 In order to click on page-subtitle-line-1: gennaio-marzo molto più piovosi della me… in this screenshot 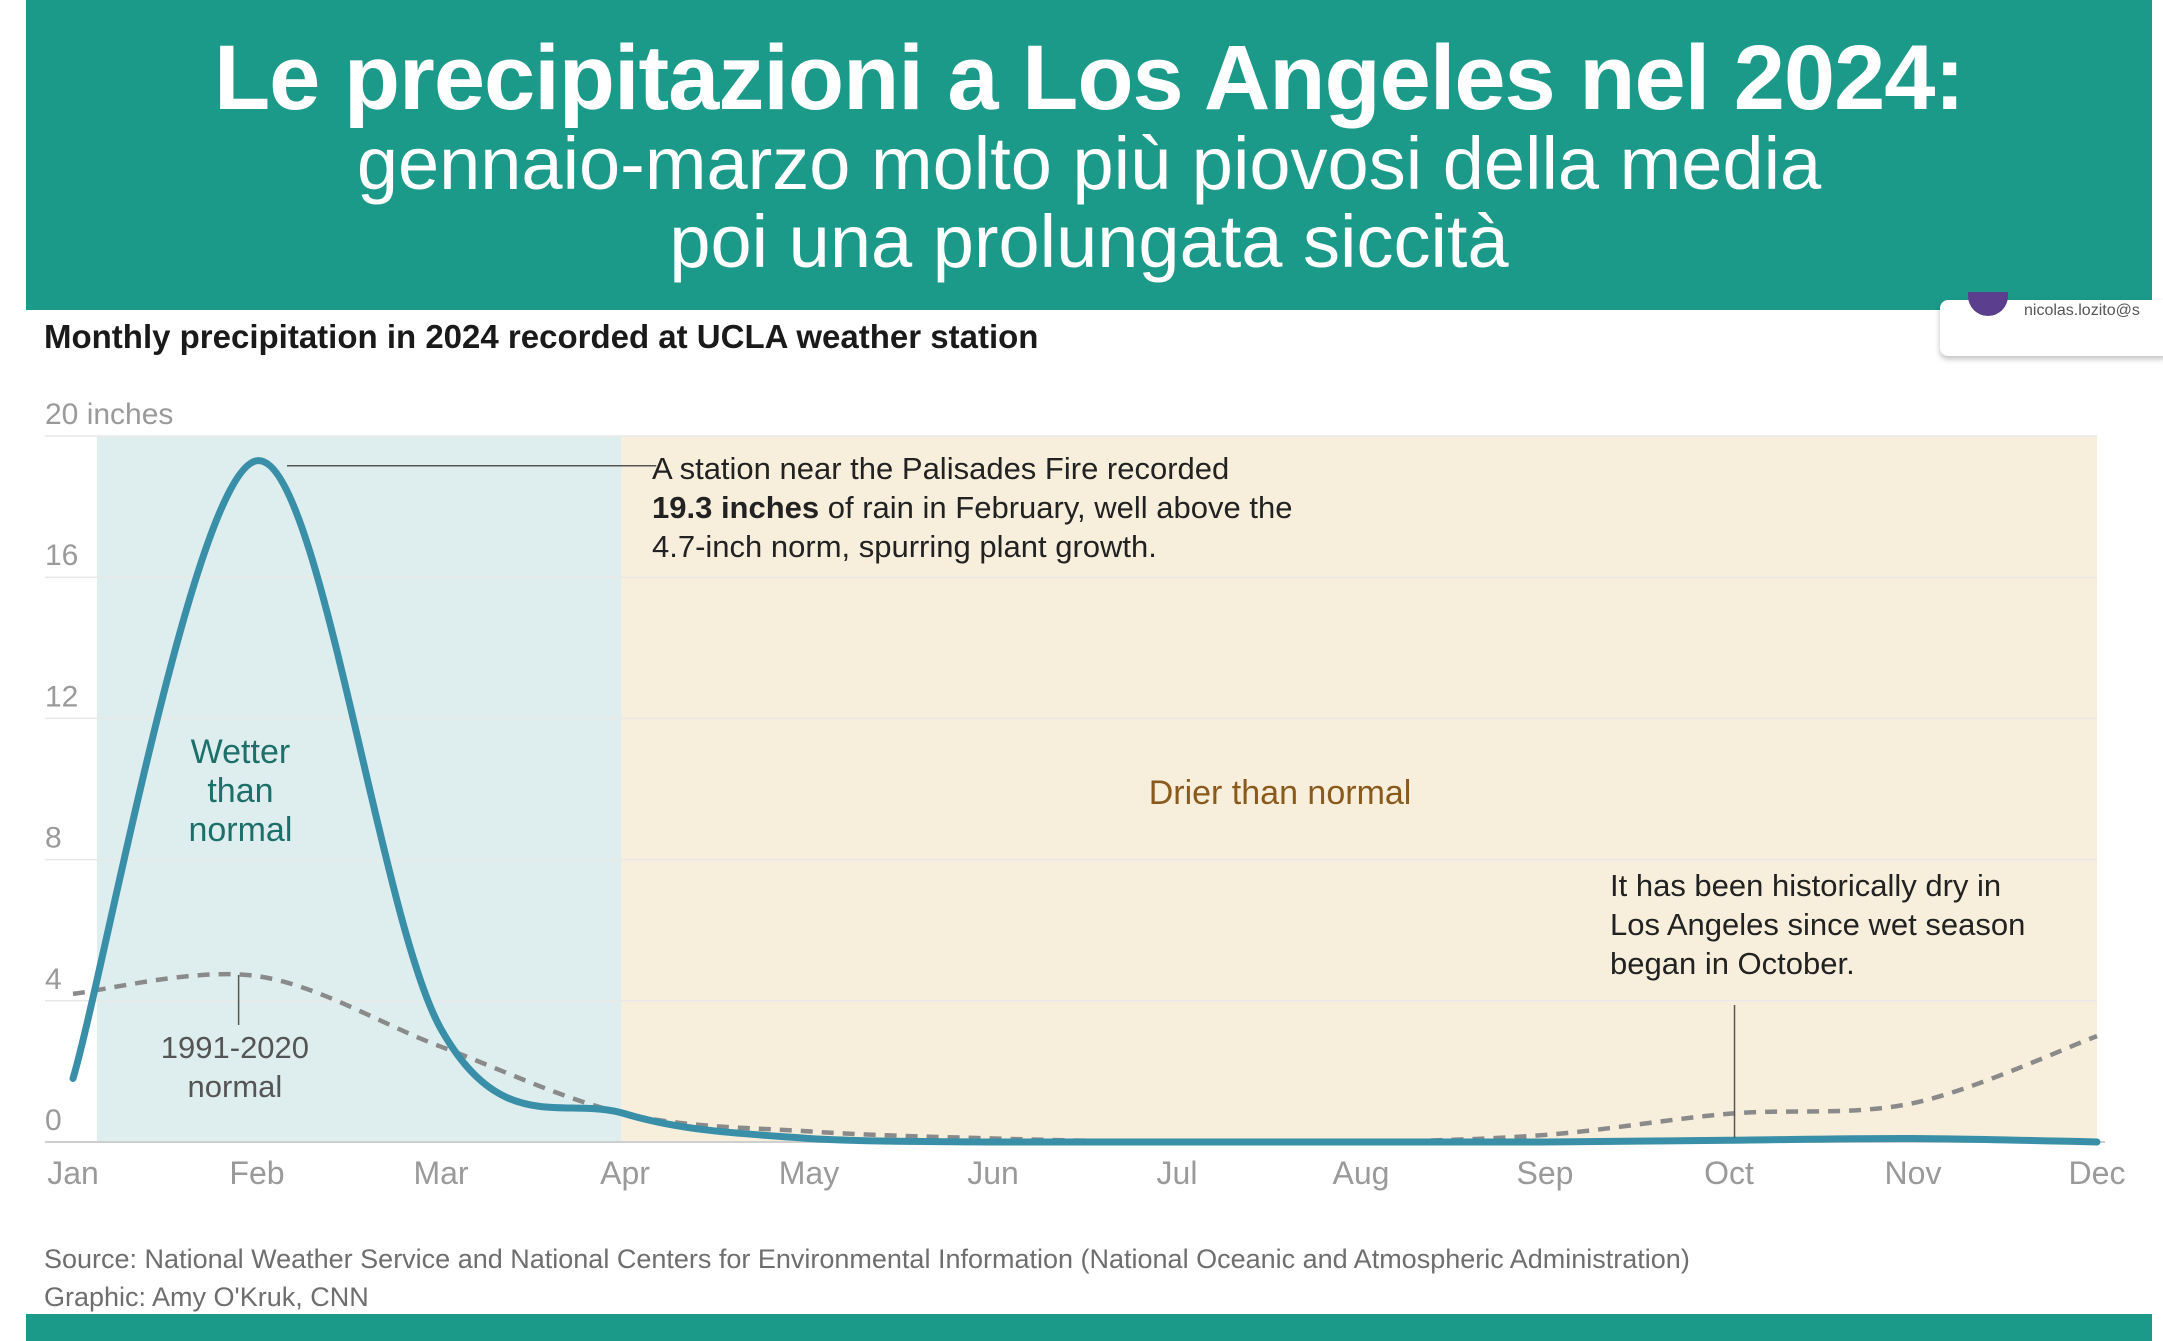, I will do `click(1089, 163)`.